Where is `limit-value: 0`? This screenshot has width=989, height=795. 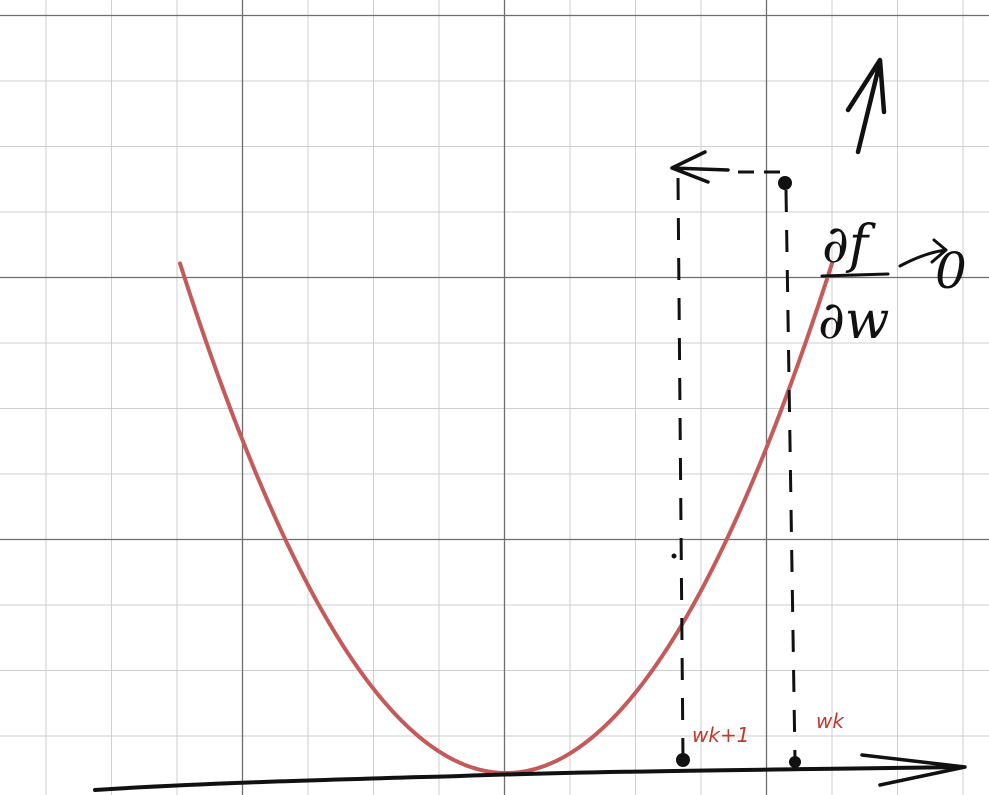
limit-value: 0 is located at coordinates (951, 271).